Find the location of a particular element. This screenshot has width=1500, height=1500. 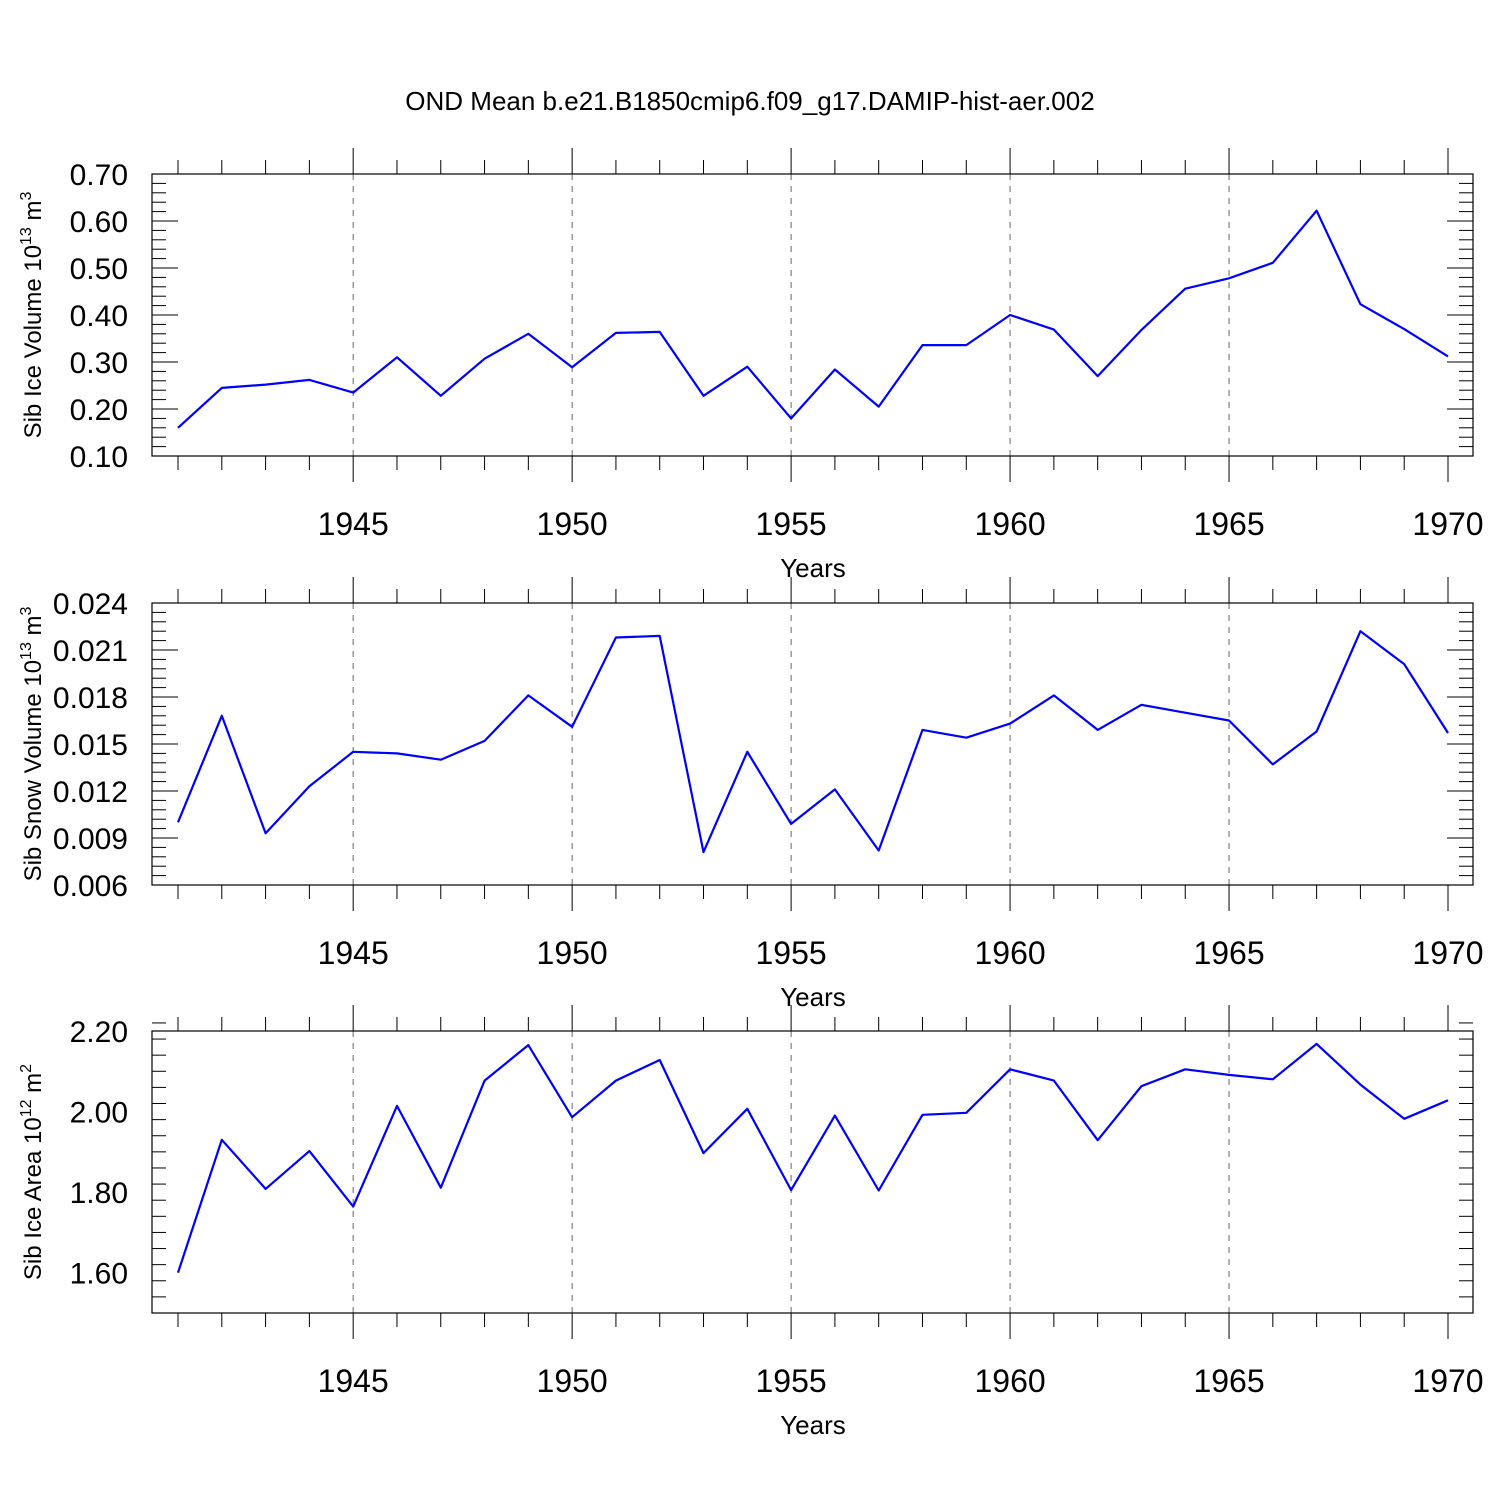

y-tick-label: 2.20 is located at coordinates (99, 1032).